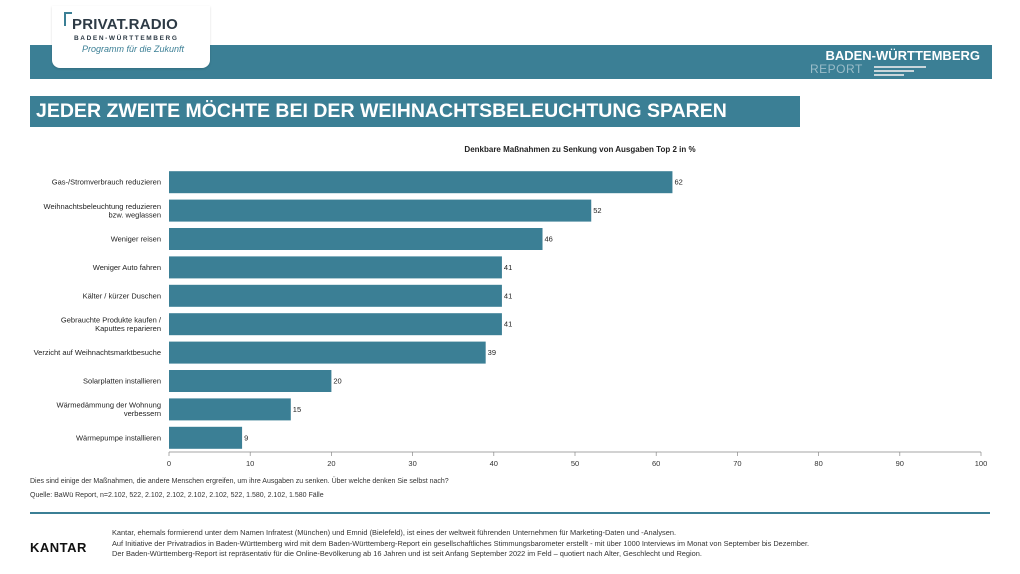 This screenshot has height=574, width=1020. What do you see at coordinates (109, 410) in the screenshot?
I see `category-label-8: Wärmedämmung der Wohnung verbessern` at bounding box center [109, 410].